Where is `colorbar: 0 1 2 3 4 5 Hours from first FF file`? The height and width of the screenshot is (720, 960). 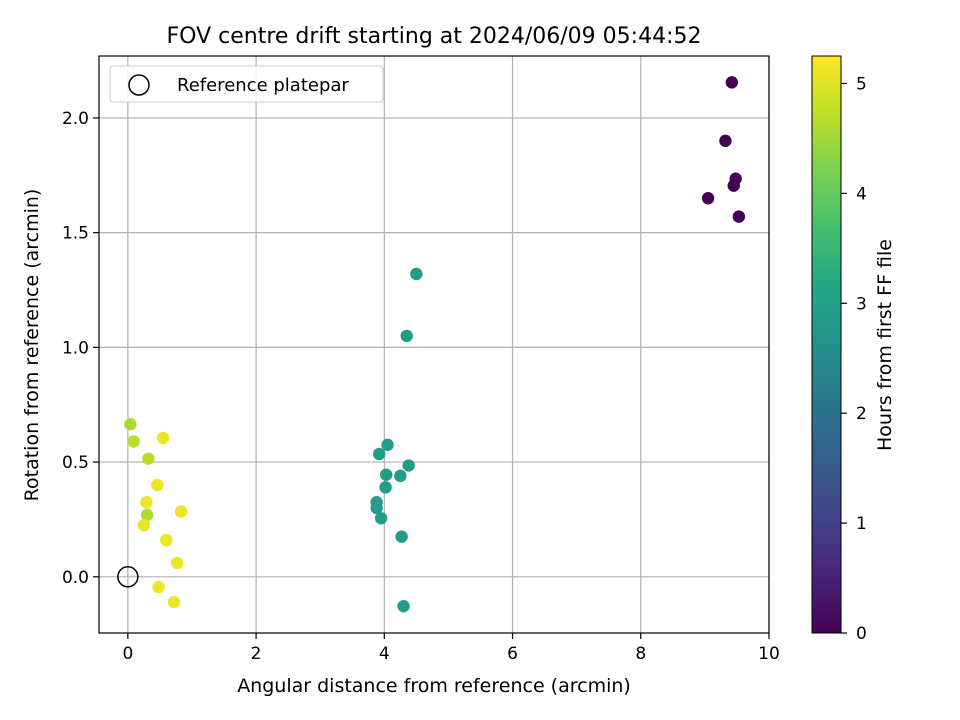
colorbar: 0 1 2 3 4 5 Hours from first FF file is located at coordinates (853, 349).